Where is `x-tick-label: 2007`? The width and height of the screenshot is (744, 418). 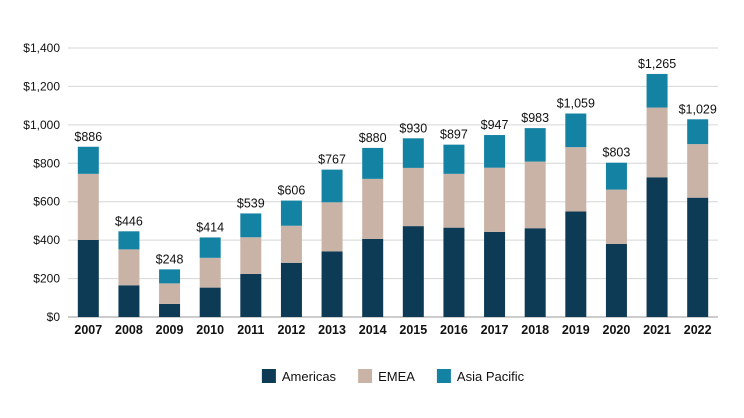
x-tick-label: 2007 is located at coordinates (88, 330).